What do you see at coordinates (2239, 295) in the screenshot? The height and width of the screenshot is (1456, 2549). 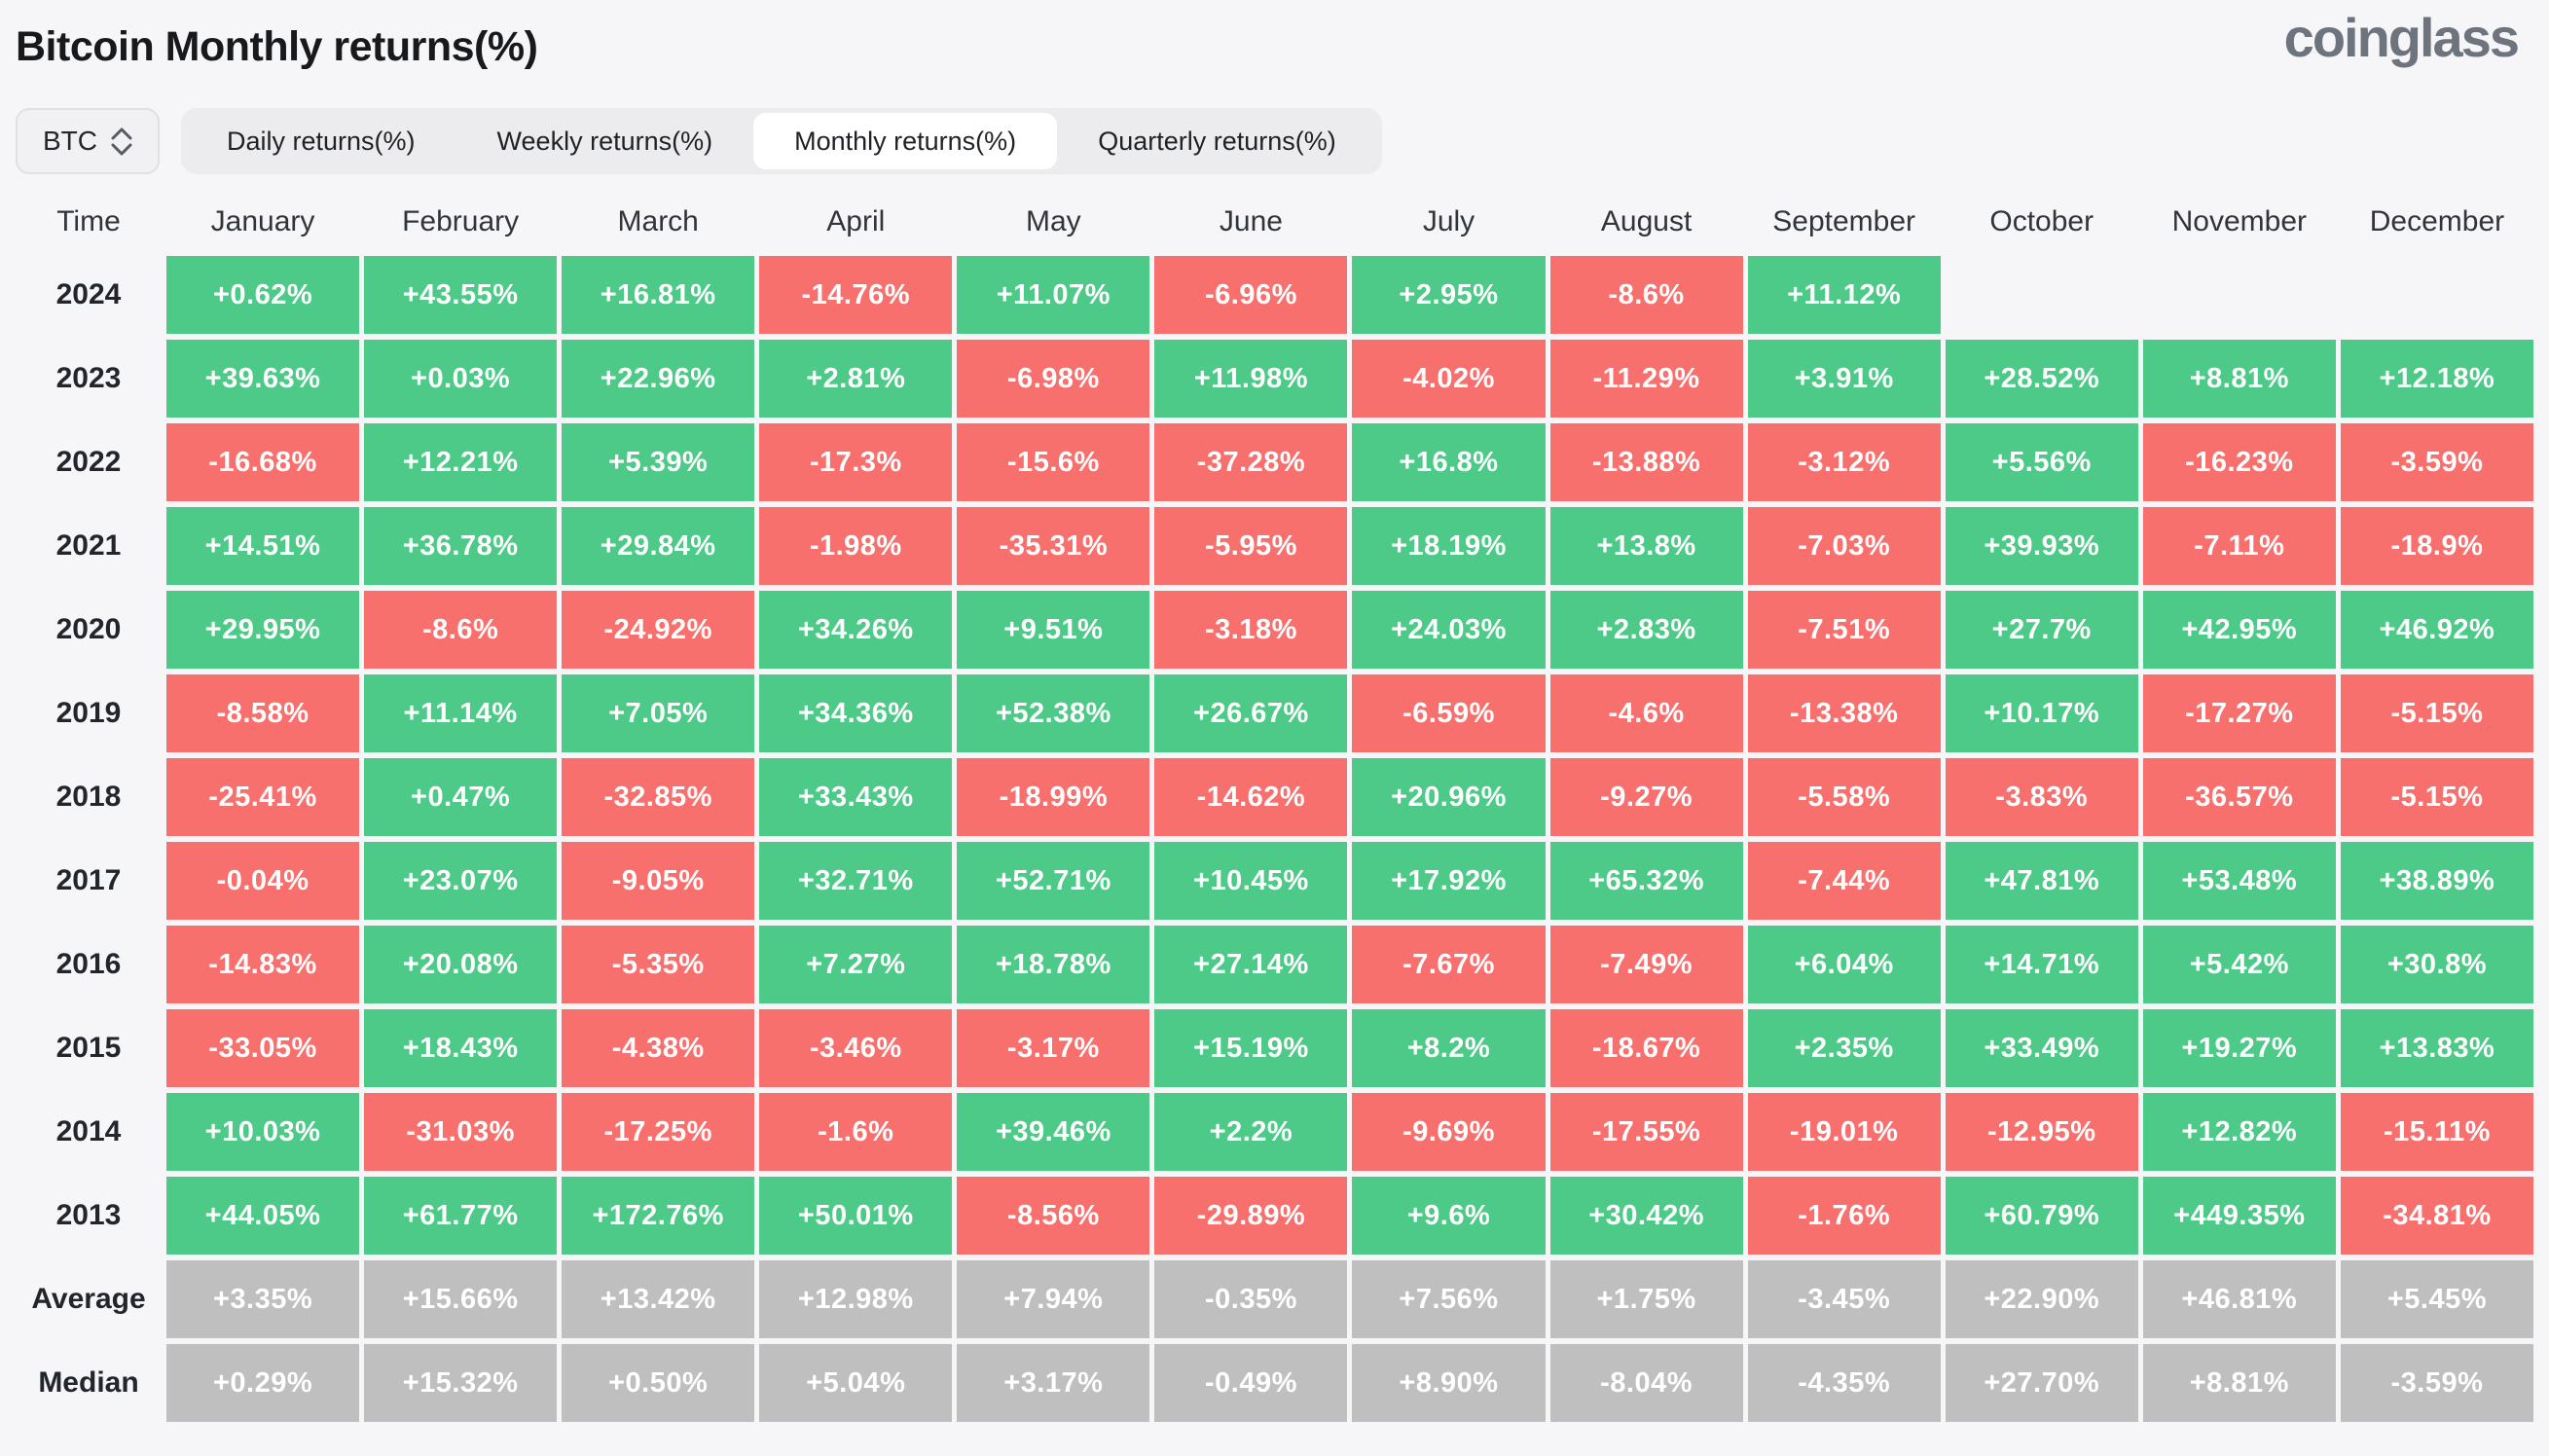 I see `empty-cell` at bounding box center [2239, 295].